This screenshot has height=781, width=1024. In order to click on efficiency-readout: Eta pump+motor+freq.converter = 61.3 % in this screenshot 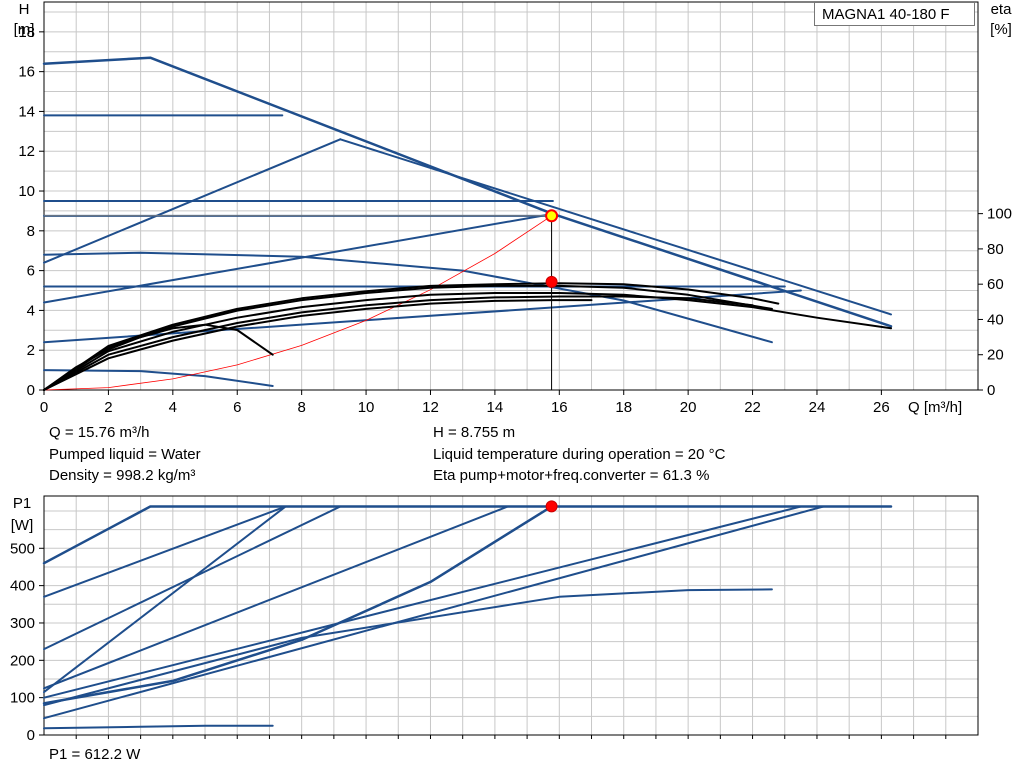, I will do `click(571, 475)`.